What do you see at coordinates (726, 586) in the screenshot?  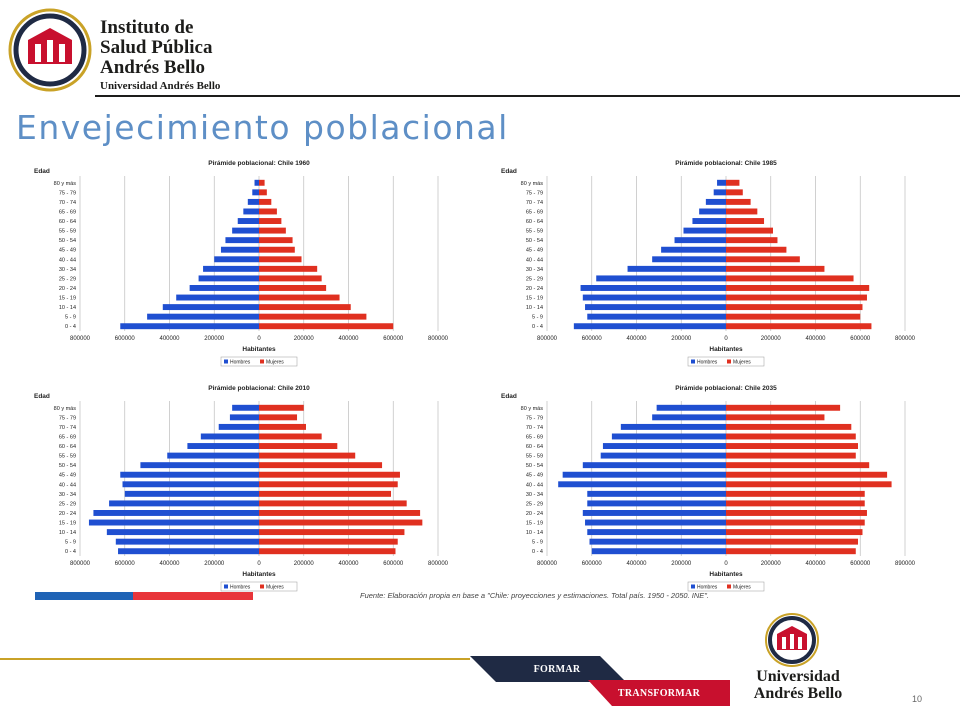 I see `legend-box` at bounding box center [726, 586].